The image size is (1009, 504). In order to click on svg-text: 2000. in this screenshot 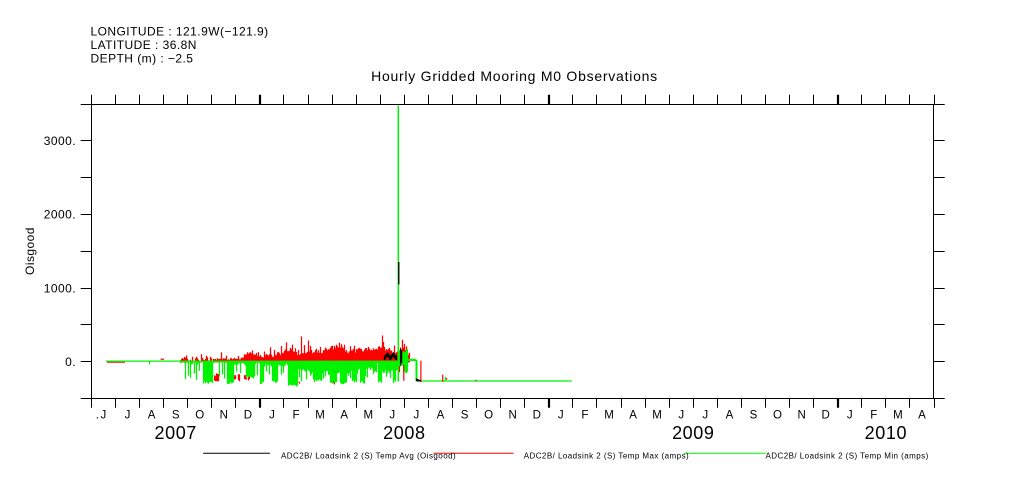, I will do `click(60, 215)`.